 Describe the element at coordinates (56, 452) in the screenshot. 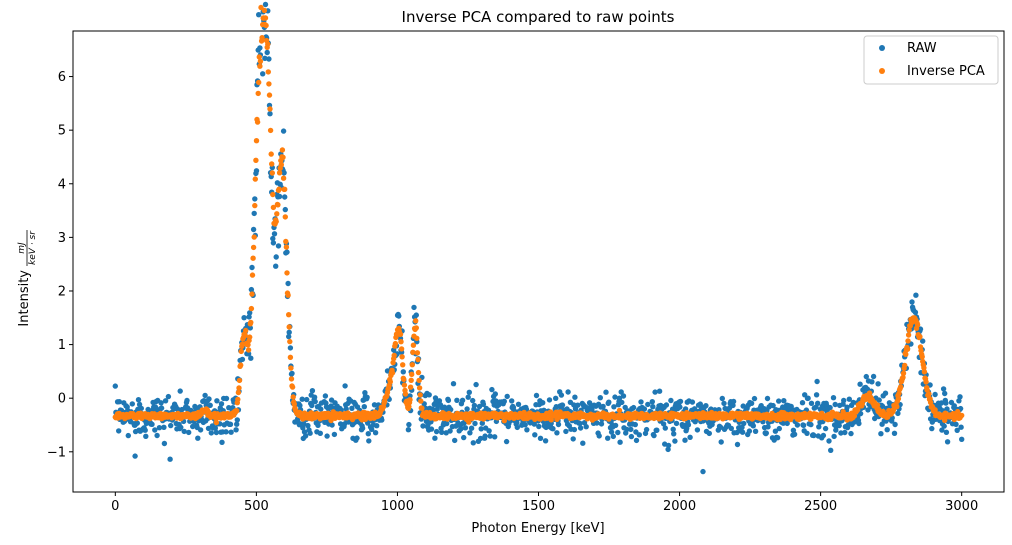

I see `y-tick-label: −1` at that location.